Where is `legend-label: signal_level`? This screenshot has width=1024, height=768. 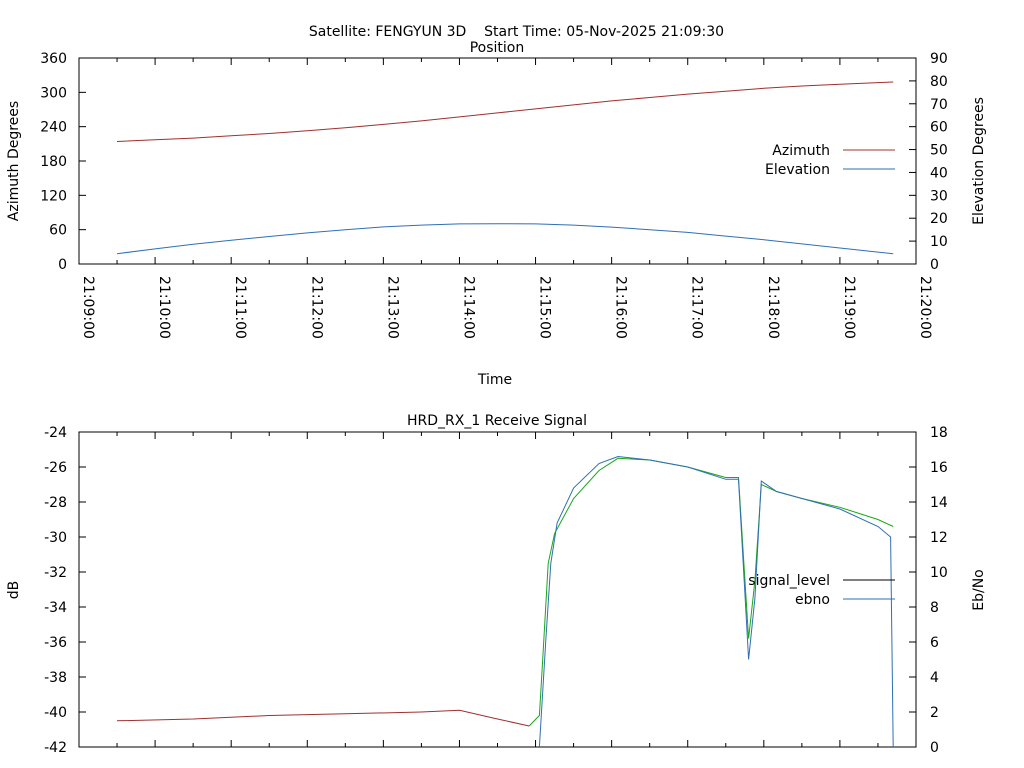 legend-label: signal_level is located at coordinates (789, 581).